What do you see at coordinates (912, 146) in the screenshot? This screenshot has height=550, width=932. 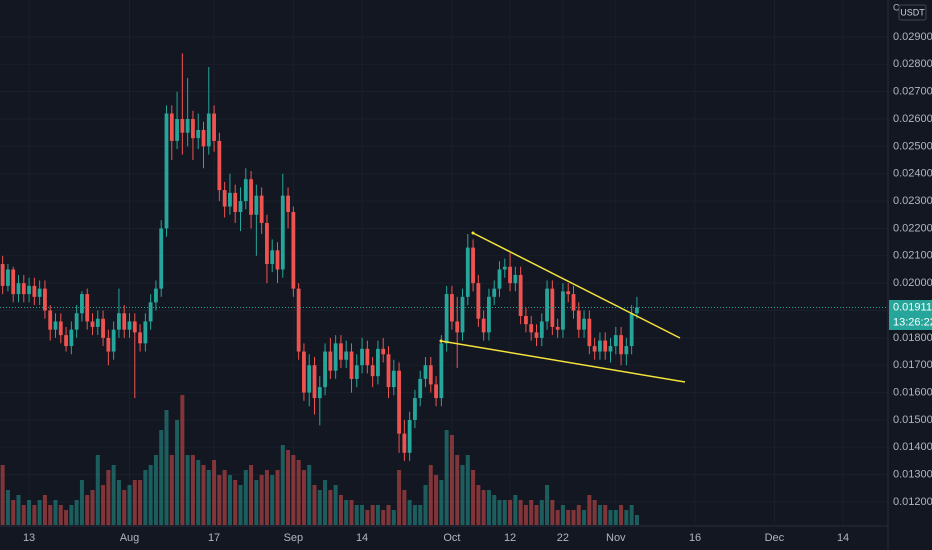 I see `y-tick-label: 0.02500` at bounding box center [912, 146].